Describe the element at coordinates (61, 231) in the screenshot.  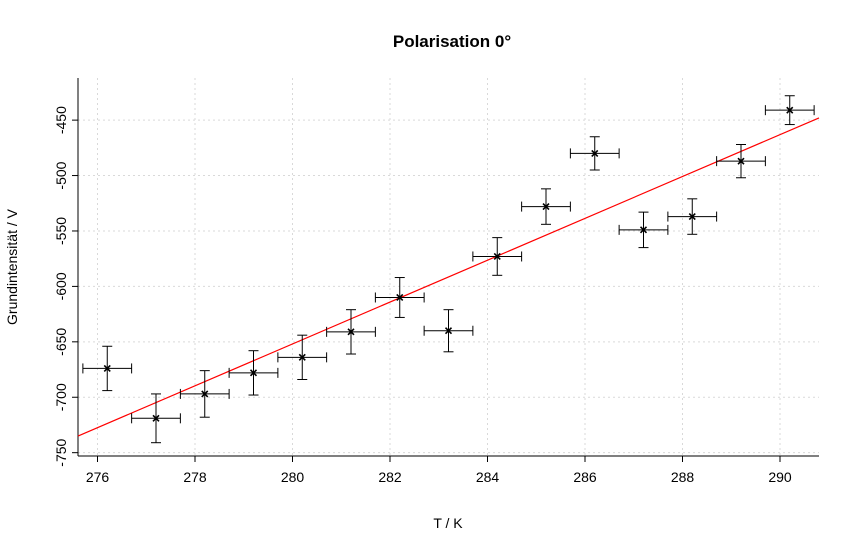
I see `y-tick-label: -550` at that location.